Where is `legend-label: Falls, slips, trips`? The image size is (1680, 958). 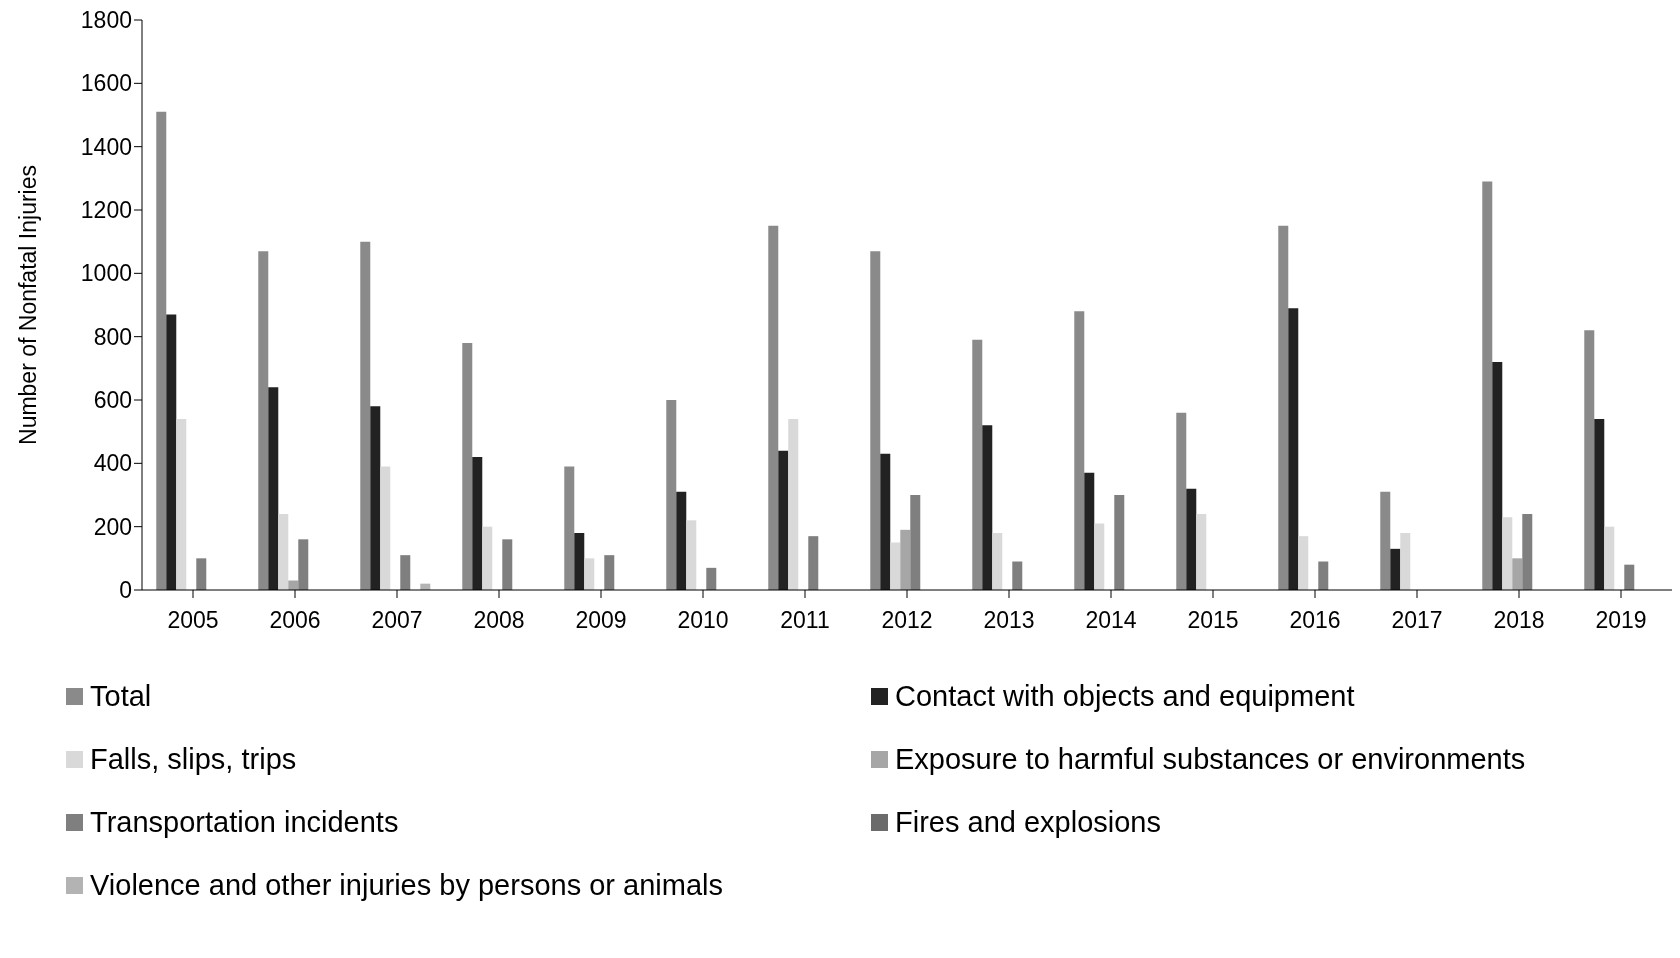
legend-label: Falls, slips, trips is located at coordinates (193, 759).